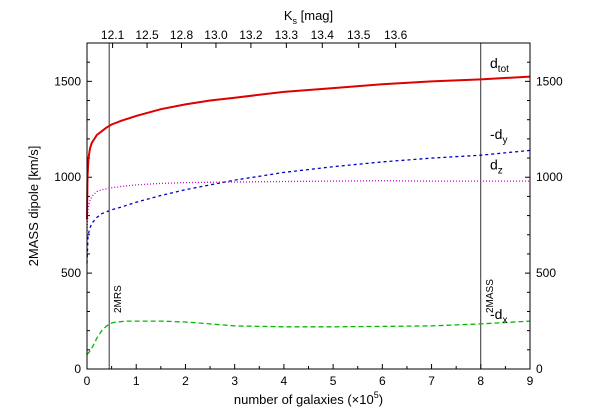 This screenshot has width=598, height=419. I want to click on marker-line-label: 2MRS, so click(118, 299).